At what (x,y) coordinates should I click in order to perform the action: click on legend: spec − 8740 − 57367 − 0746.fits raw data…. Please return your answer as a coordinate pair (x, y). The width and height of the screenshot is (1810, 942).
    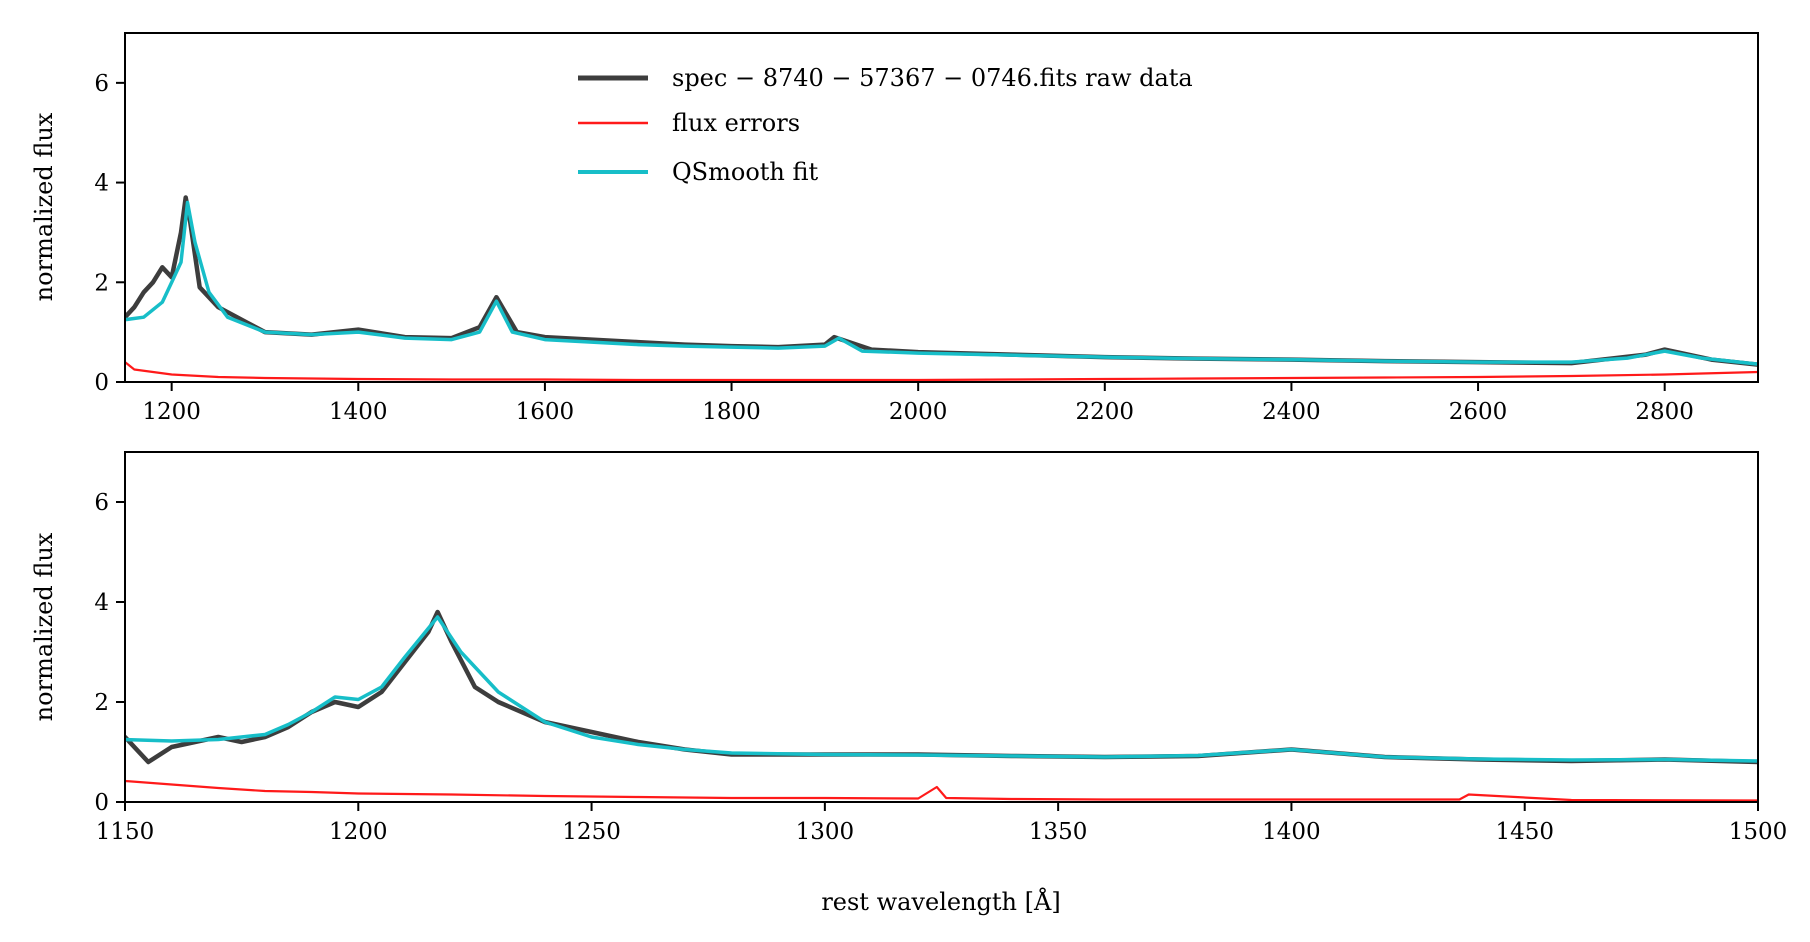
    Looking at the image, I should click on (885, 125).